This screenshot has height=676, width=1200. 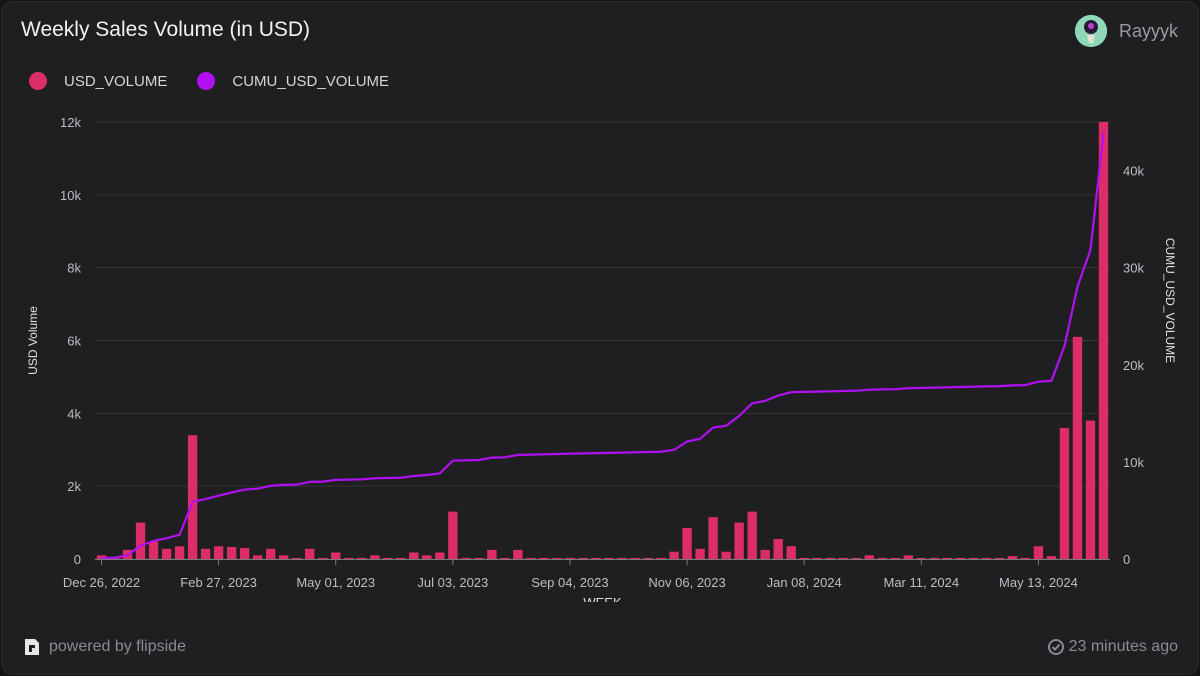 I want to click on legend-swatch-usd-volume, so click(x=38, y=81).